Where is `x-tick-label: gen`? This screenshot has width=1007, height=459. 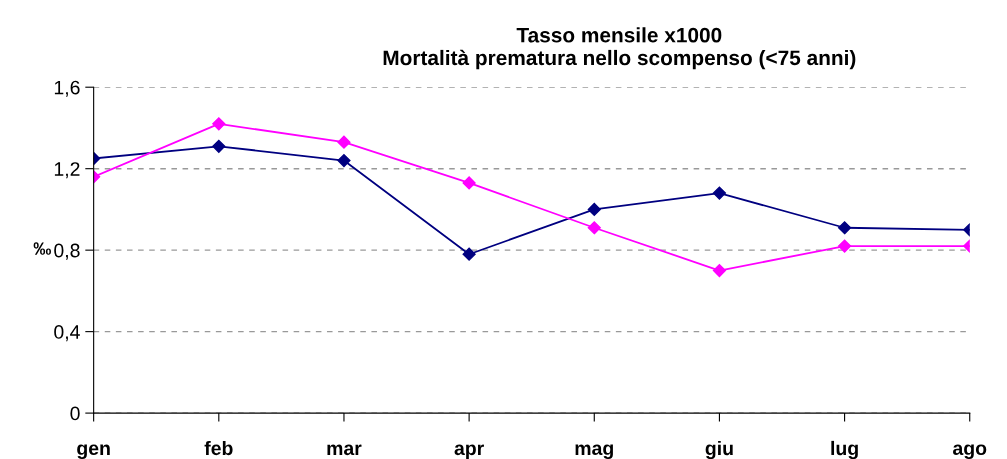
x-tick-label: gen is located at coordinates (93, 451).